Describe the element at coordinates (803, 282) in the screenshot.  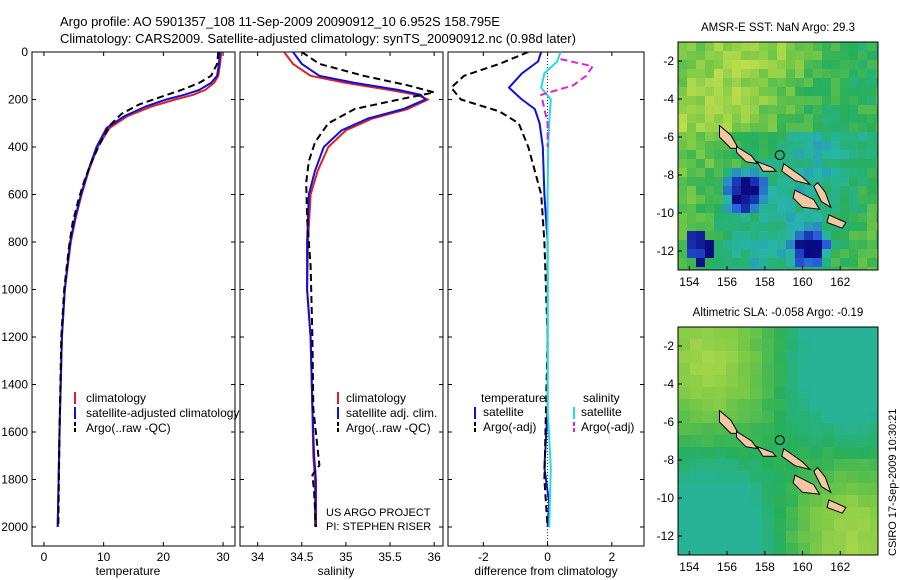
I see `map-x-tick-label: 160` at that location.